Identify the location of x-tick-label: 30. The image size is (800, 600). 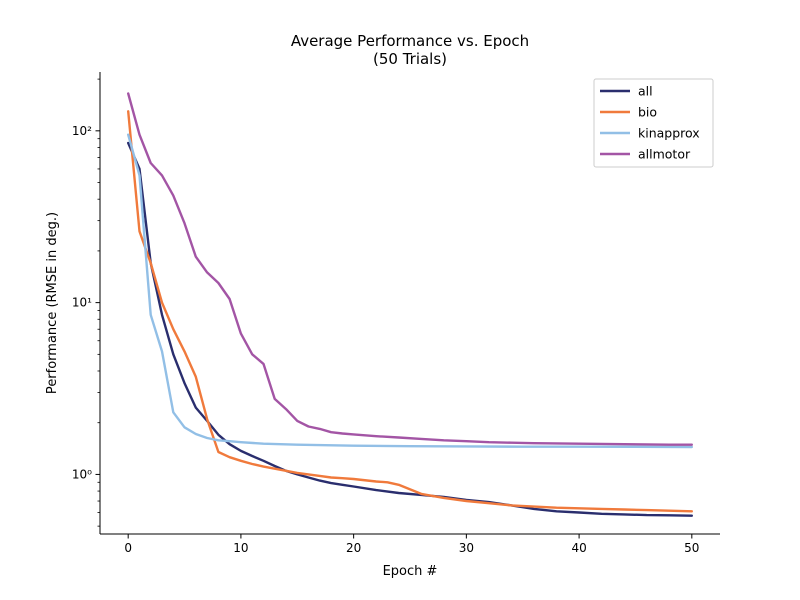
(466, 548).